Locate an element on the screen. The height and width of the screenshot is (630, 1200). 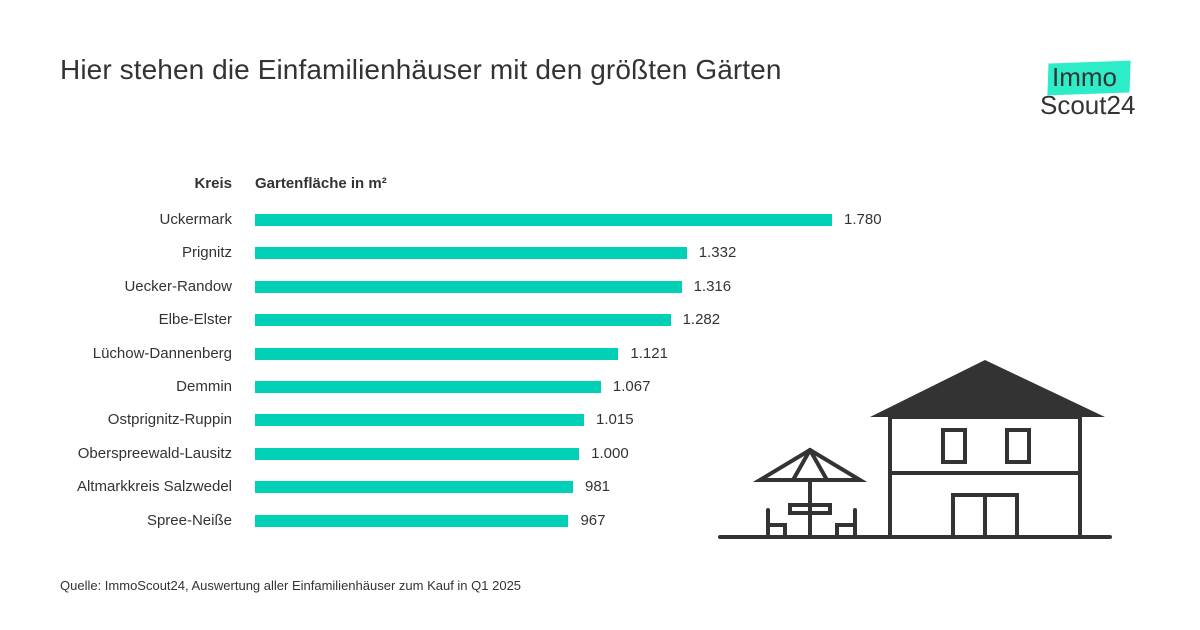
category-label: Uecker-Randow is located at coordinates (178, 286).